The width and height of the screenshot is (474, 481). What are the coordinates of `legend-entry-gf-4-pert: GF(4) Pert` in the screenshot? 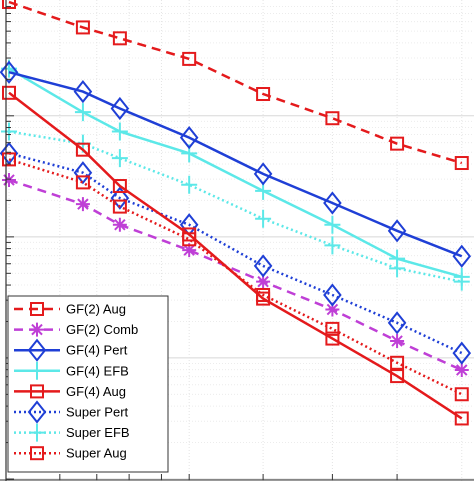 It's located at (71, 350).